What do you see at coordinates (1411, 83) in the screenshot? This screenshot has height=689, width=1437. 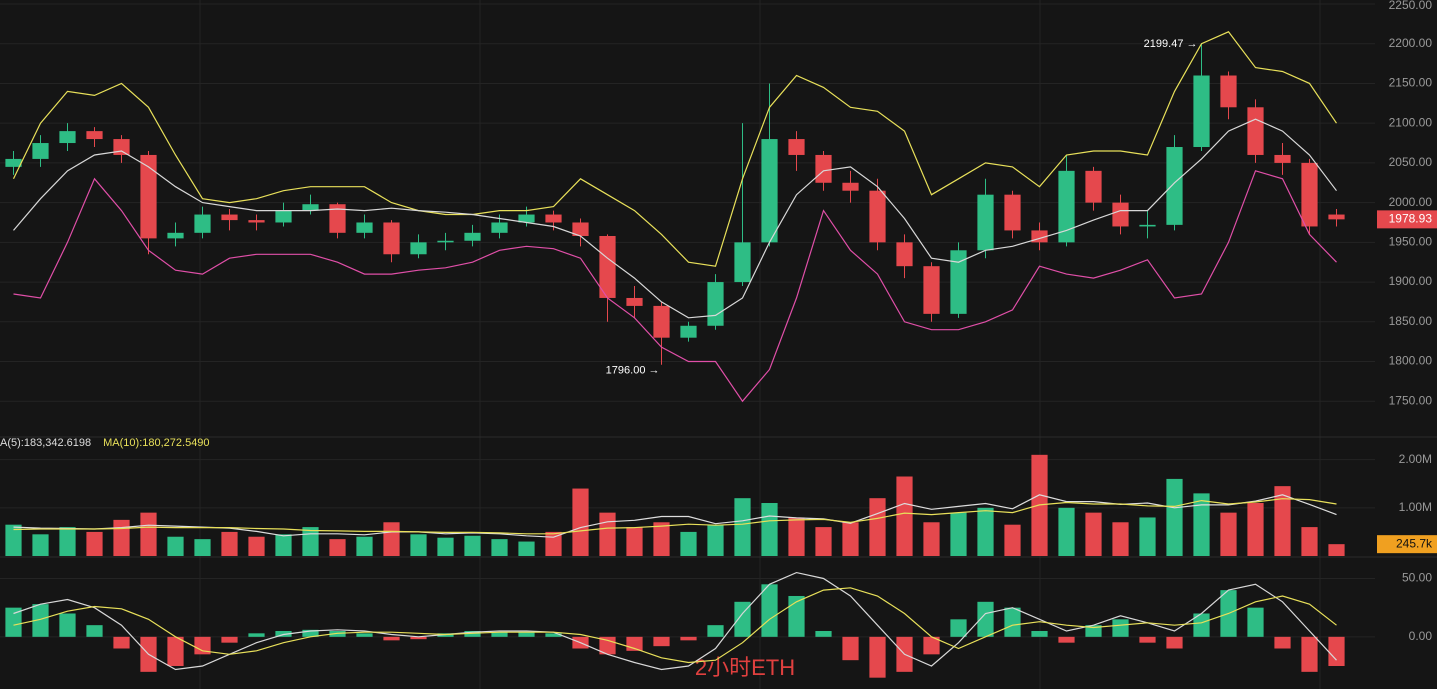 I see `y-tick-label: 2150.00` at bounding box center [1411, 83].